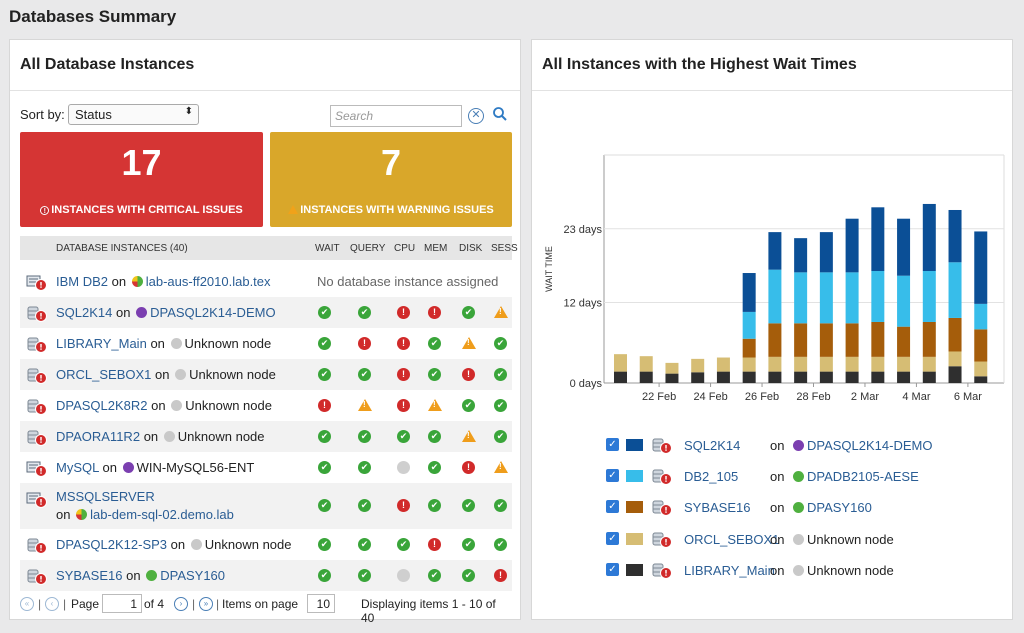  What do you see at coordinates (84, 312) in the screenshot?
I see `instance-link: SQL2K14` at bounding box center [84, 312].